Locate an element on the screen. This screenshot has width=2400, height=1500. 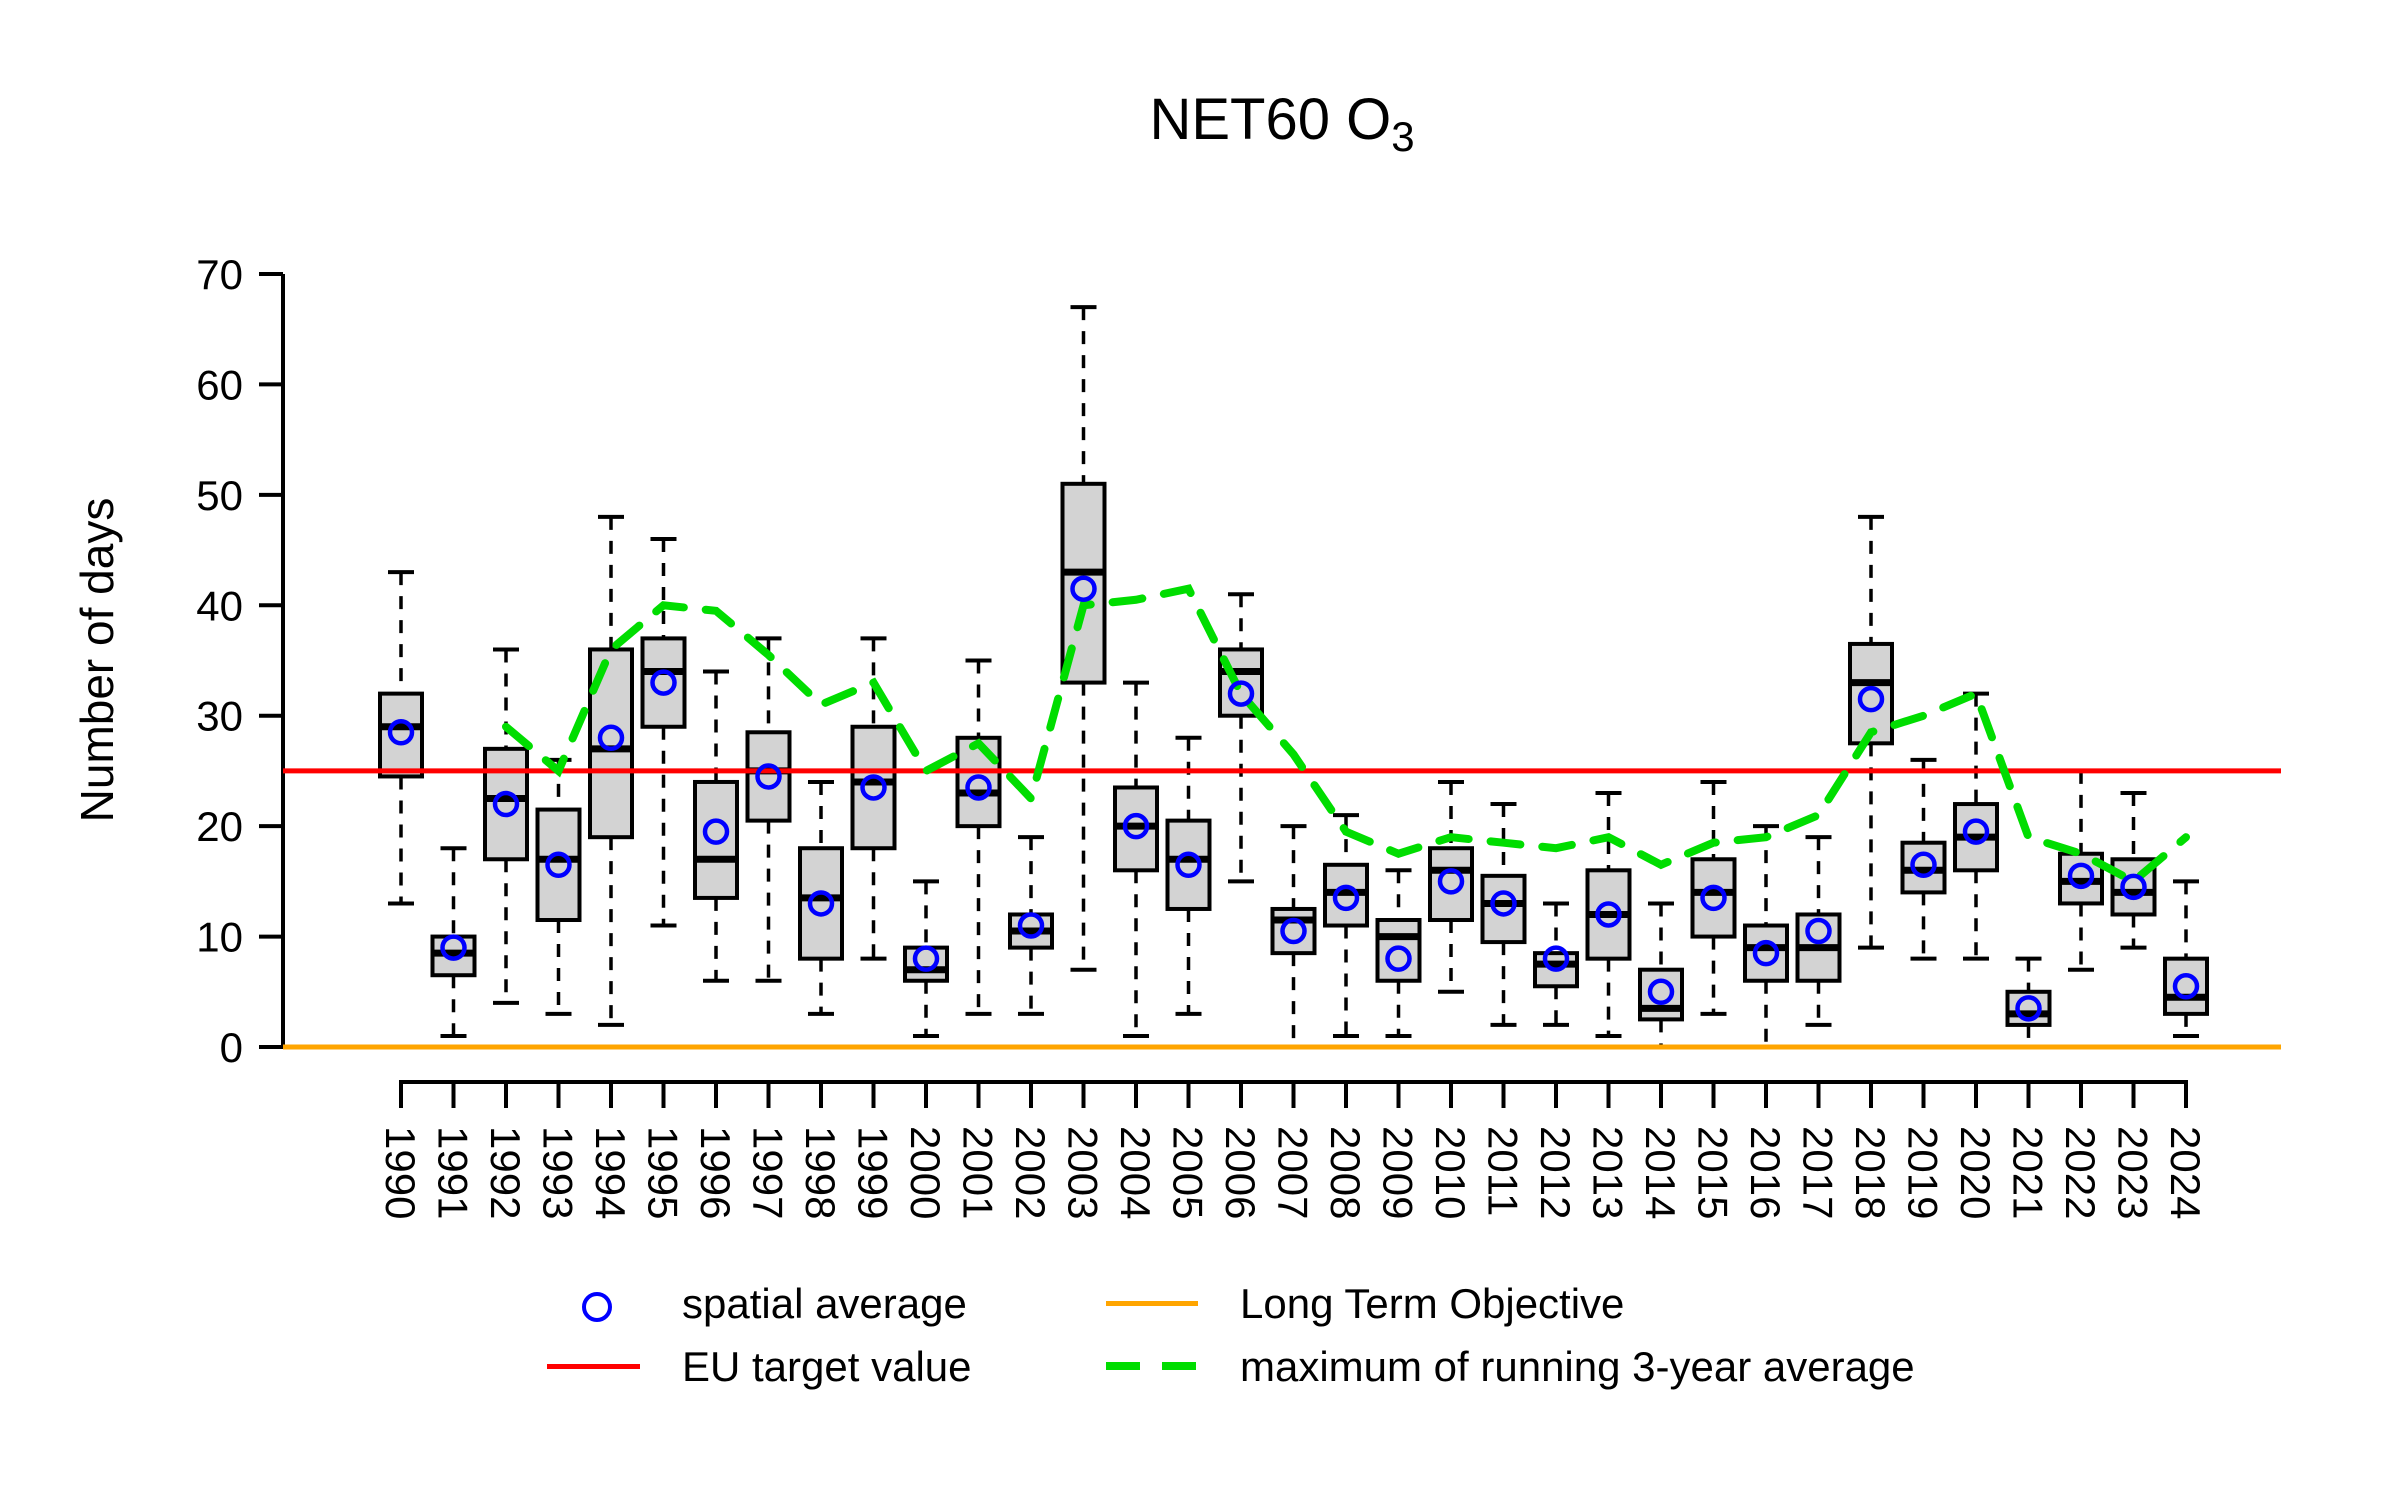
boxplot-1990 is located at coordinates (401, 738).